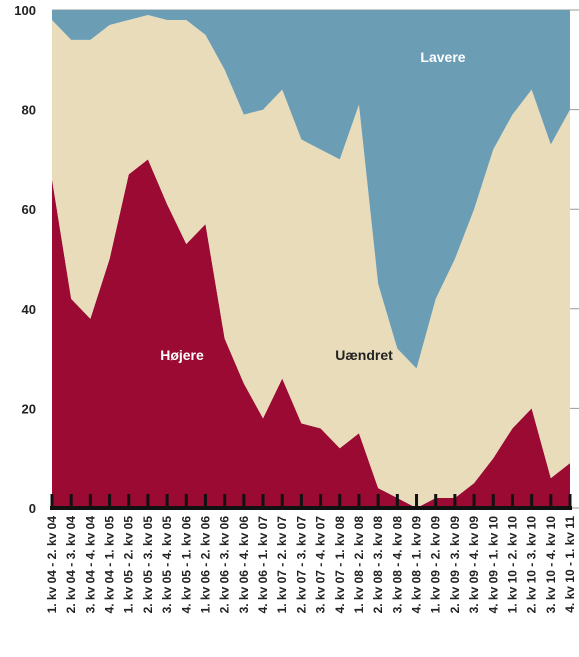 The height and width of the screenshot is (657, 579). I want to click on x-tick-label: 1. kv 04 - 2. kv 04, so click(52, 565).